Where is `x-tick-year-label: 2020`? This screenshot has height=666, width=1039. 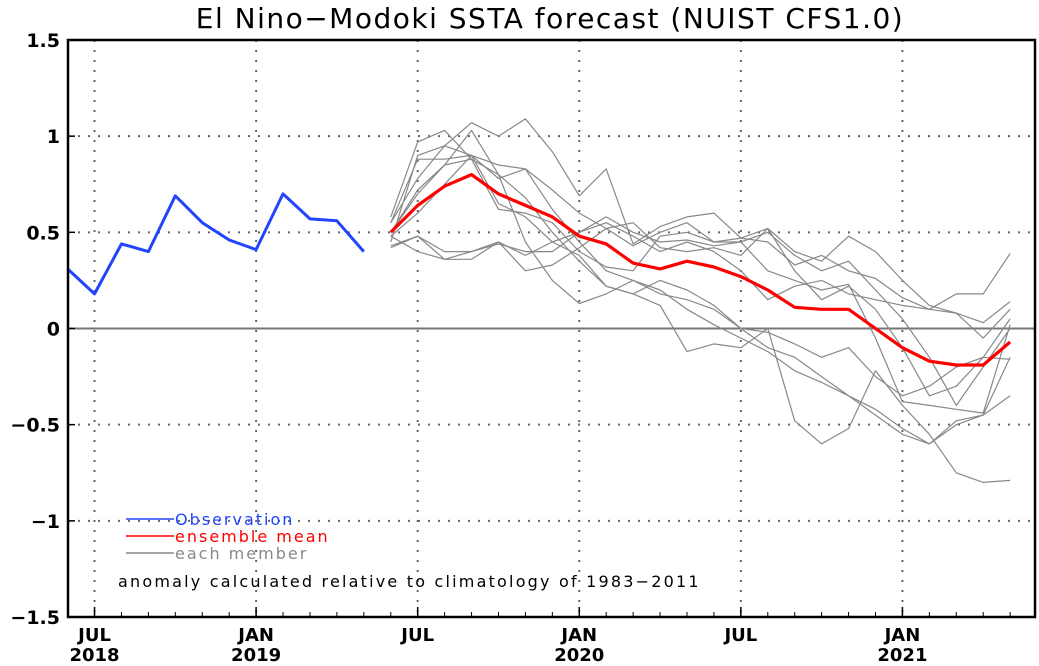
x-tick-year-label: 2020 is located at coordinates (579, 653).